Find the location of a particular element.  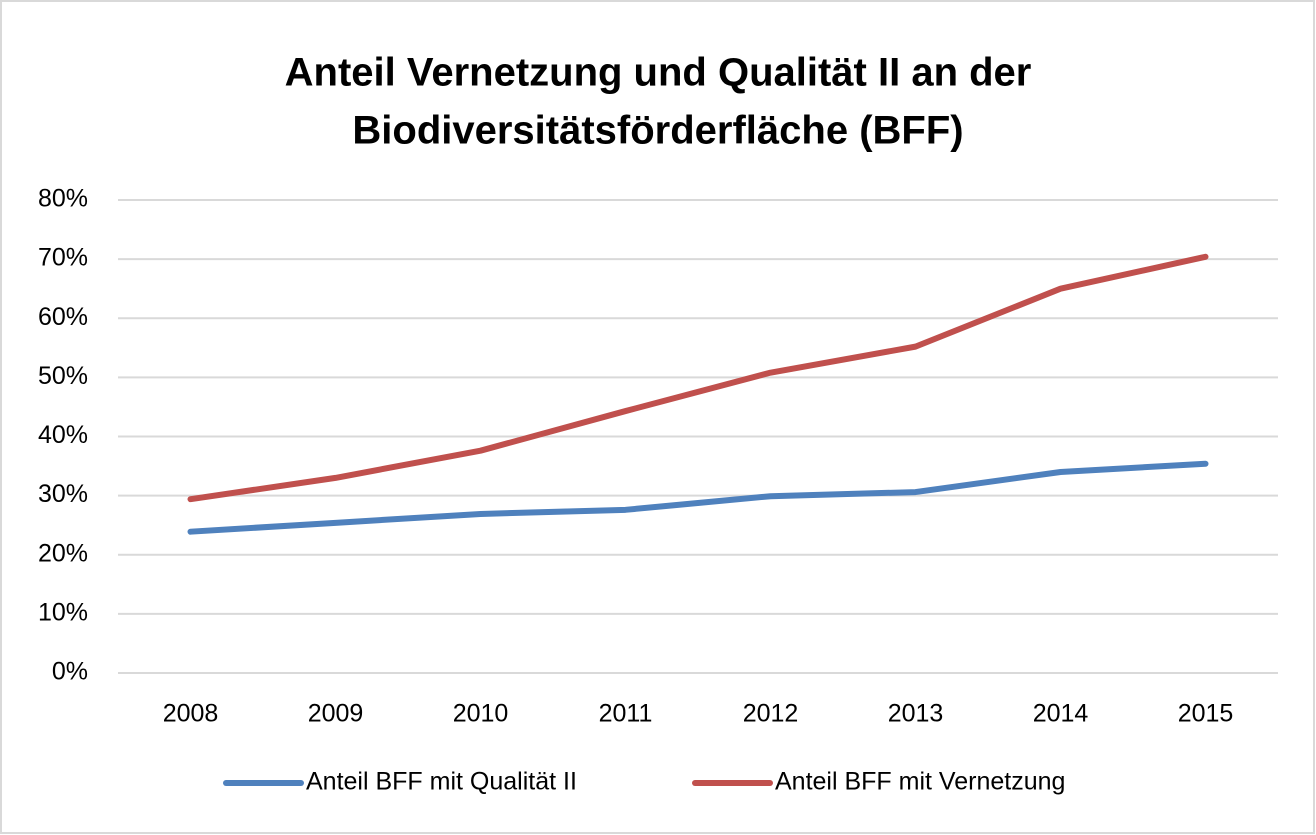

x-tick-label: 2015 is located at coordinates (1206, 714).